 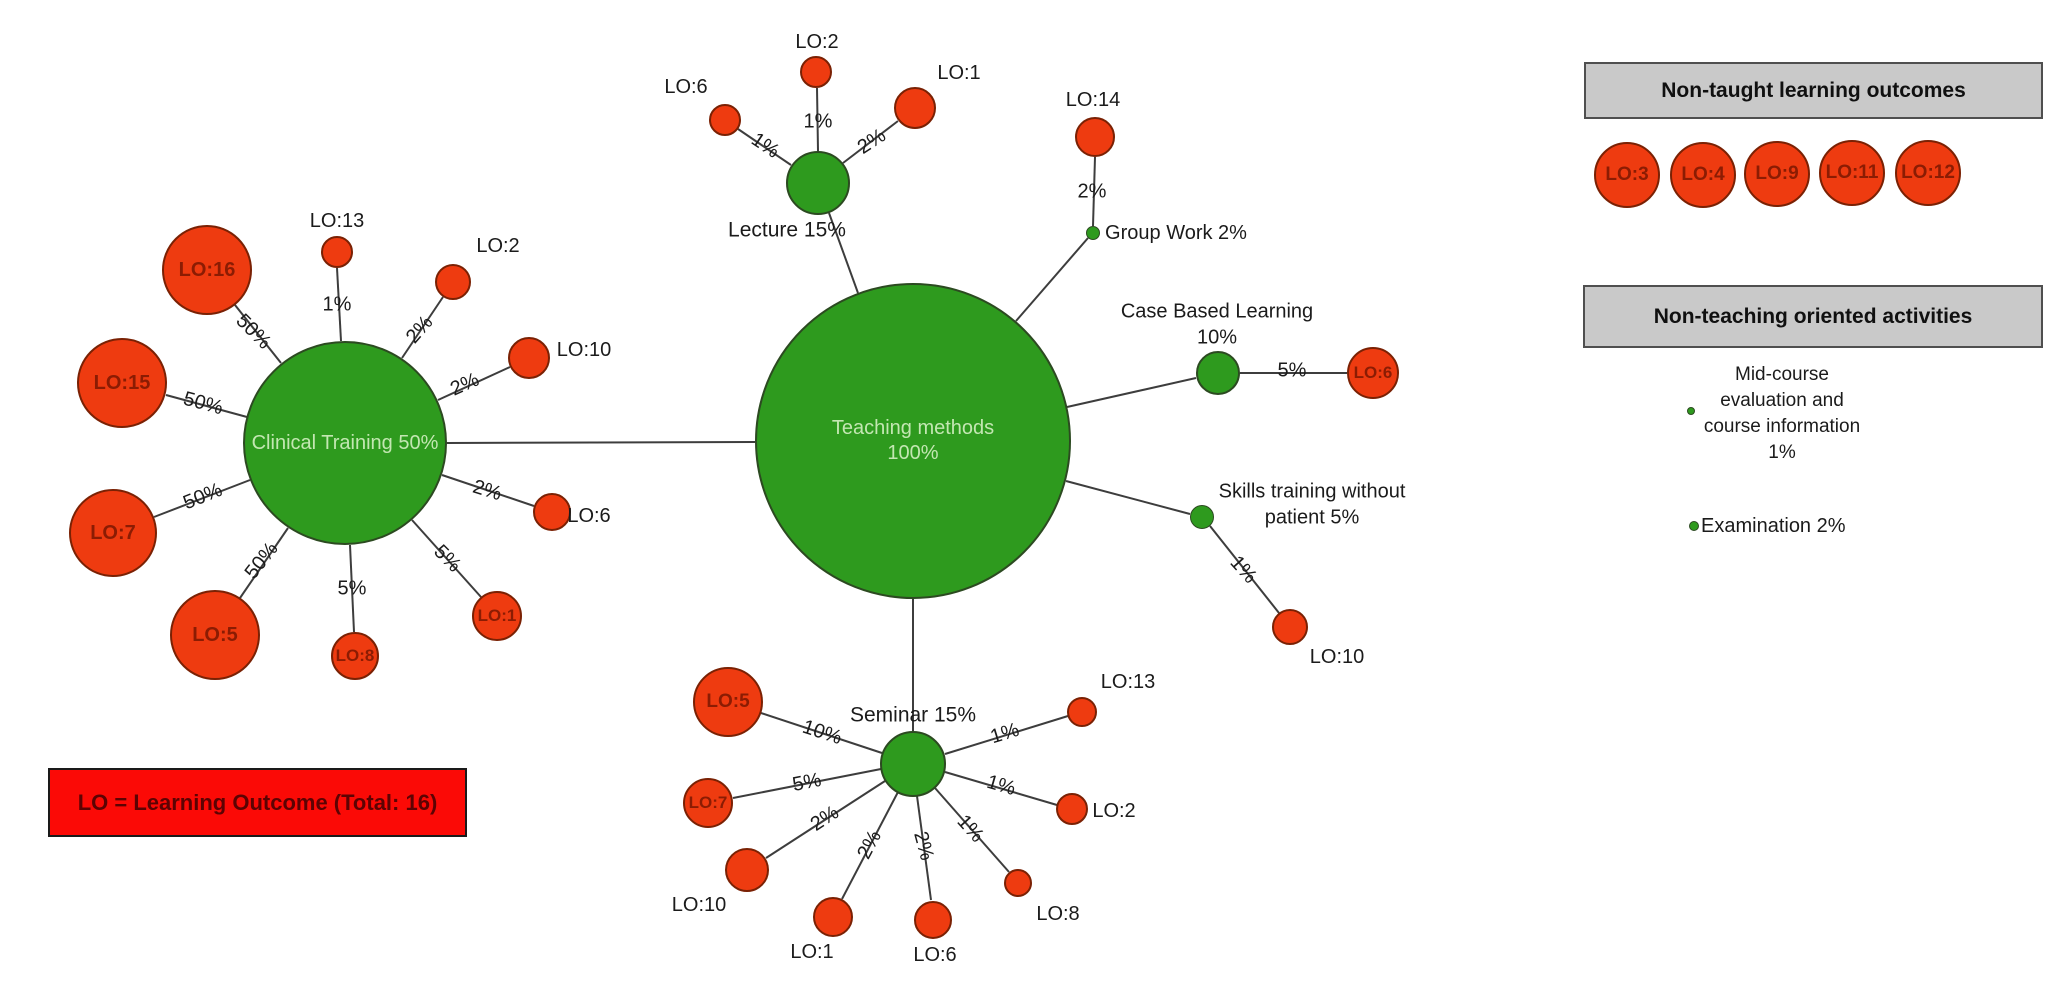 What do you see at coordinates (498, 246) in the screenshot?
I see `node-clinical-lo2-label: LO:2` at bounding box center [498, 246].